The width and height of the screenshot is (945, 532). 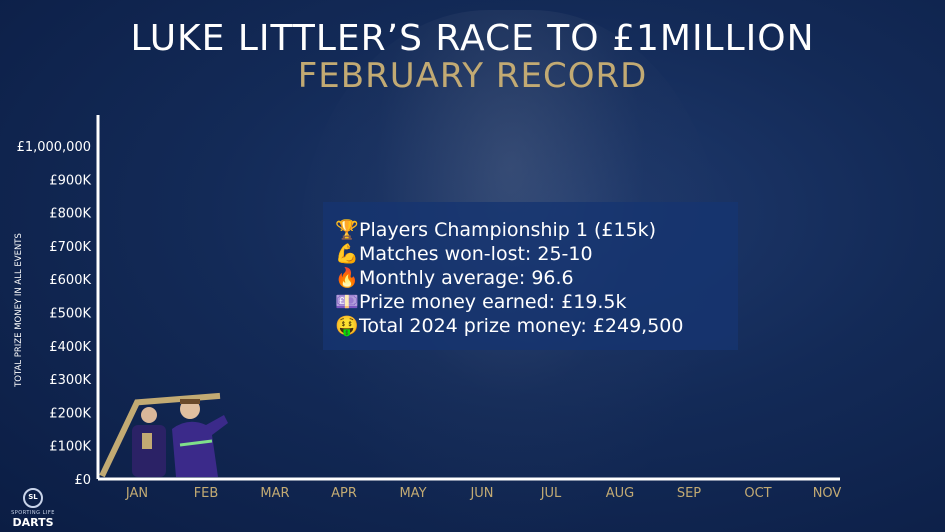 I want to click on x-tick-label: JUL, so click(x=551, y=493).